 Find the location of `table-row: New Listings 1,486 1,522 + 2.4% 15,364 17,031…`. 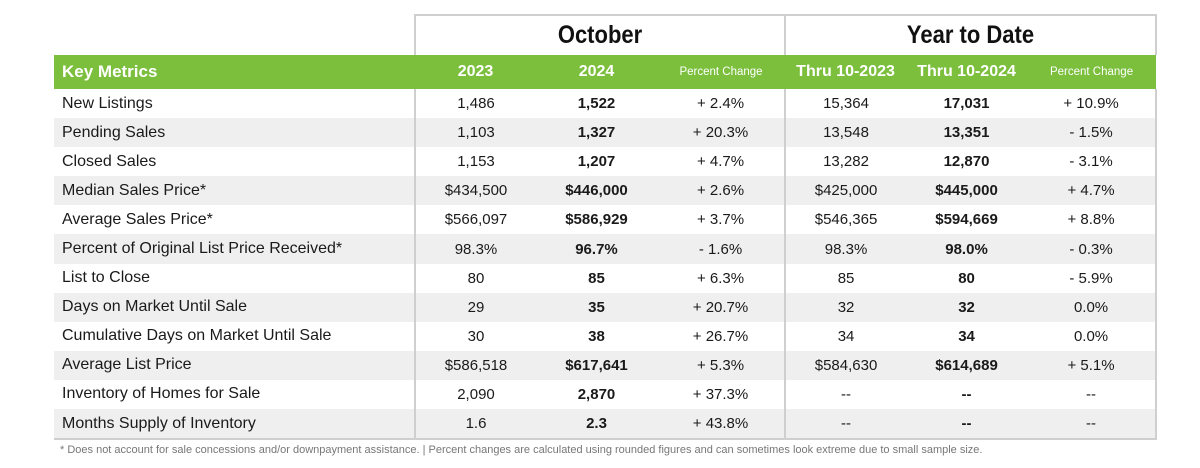

table-row: New Listings 1,486 1,522 + 2.4% 15,364 17,031… is located at coordinates (606, 104).